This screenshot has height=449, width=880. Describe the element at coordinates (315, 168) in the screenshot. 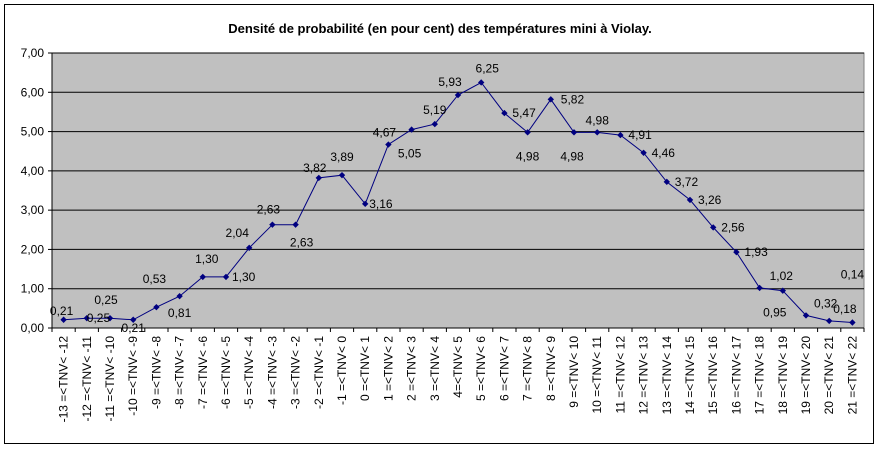

I see `data-label: 3,82` at that location.